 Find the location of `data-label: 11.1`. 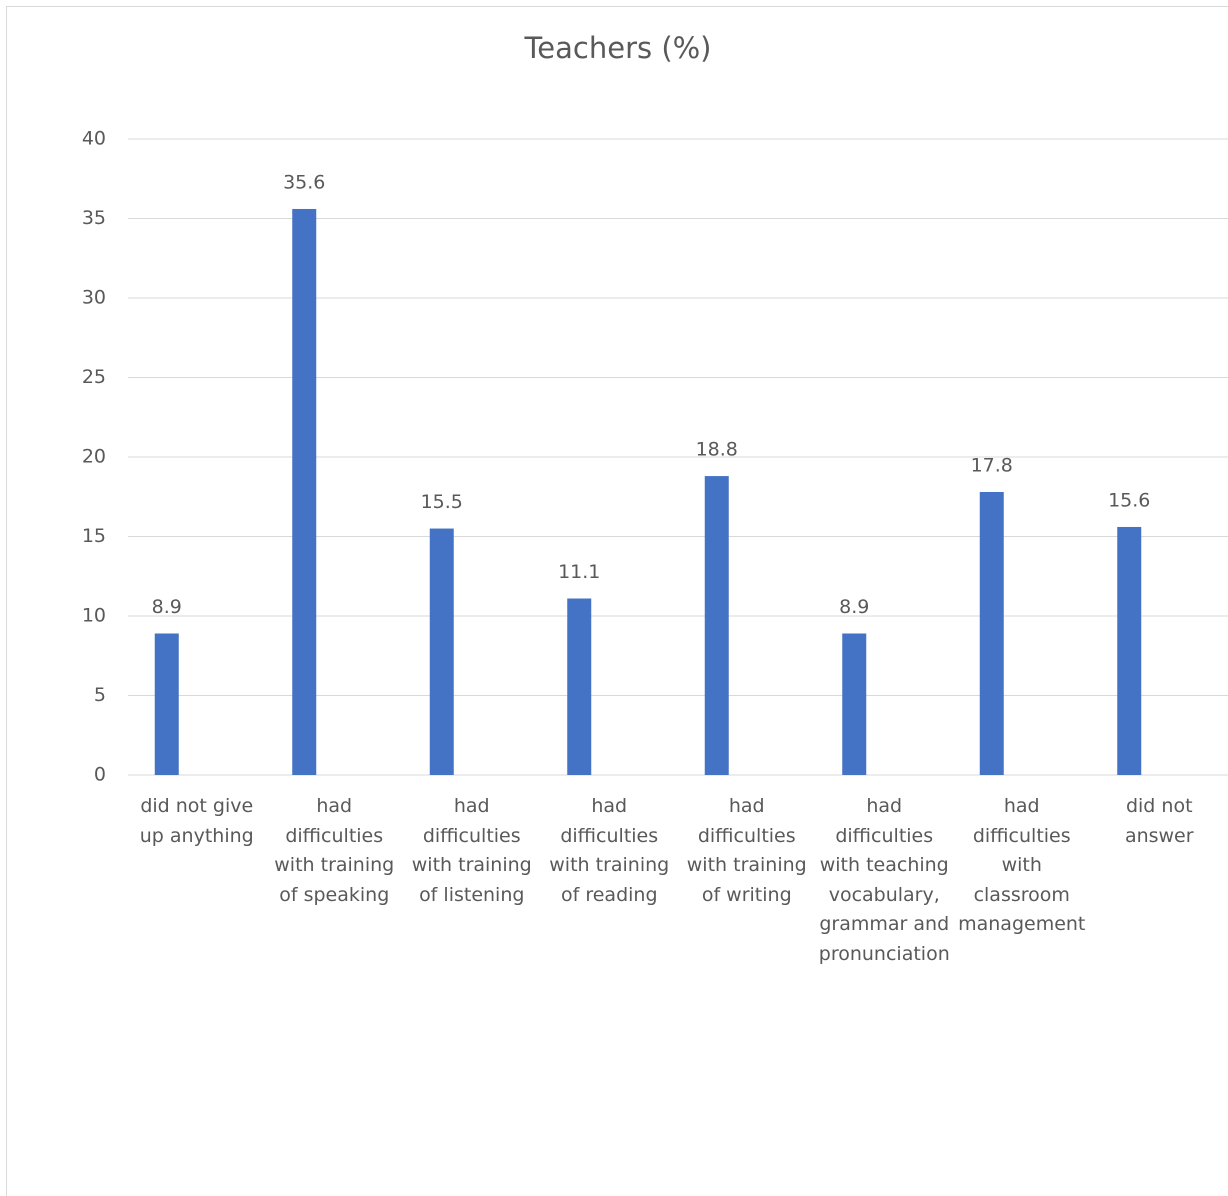

data-label: 11.1 is located at coordinates (579, 572).